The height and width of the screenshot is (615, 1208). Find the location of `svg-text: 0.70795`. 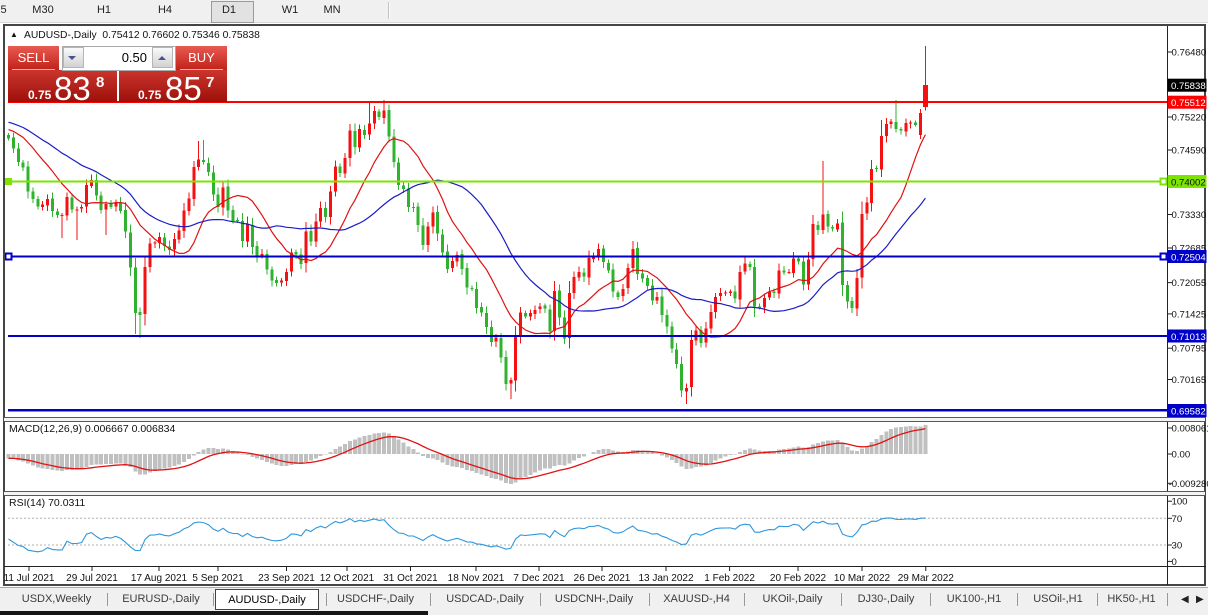

svg-text: 0.70795 is located at coordinates (1189, 349).